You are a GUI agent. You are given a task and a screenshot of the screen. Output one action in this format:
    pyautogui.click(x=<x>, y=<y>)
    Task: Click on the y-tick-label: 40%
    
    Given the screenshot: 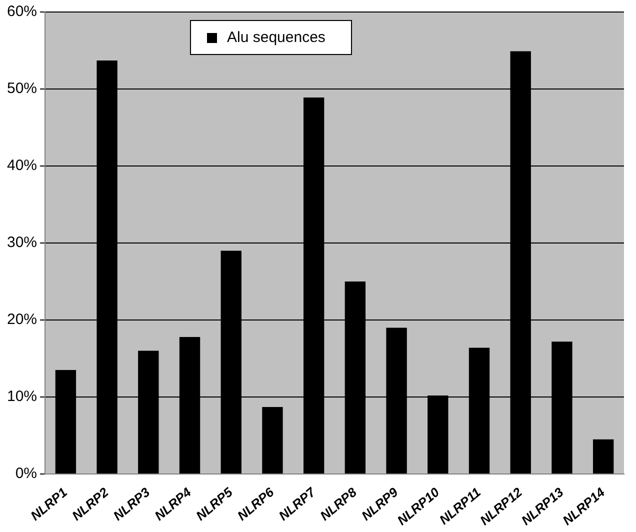 What is the action you would take?
    pyautogui.click(x=22, y=165)
    